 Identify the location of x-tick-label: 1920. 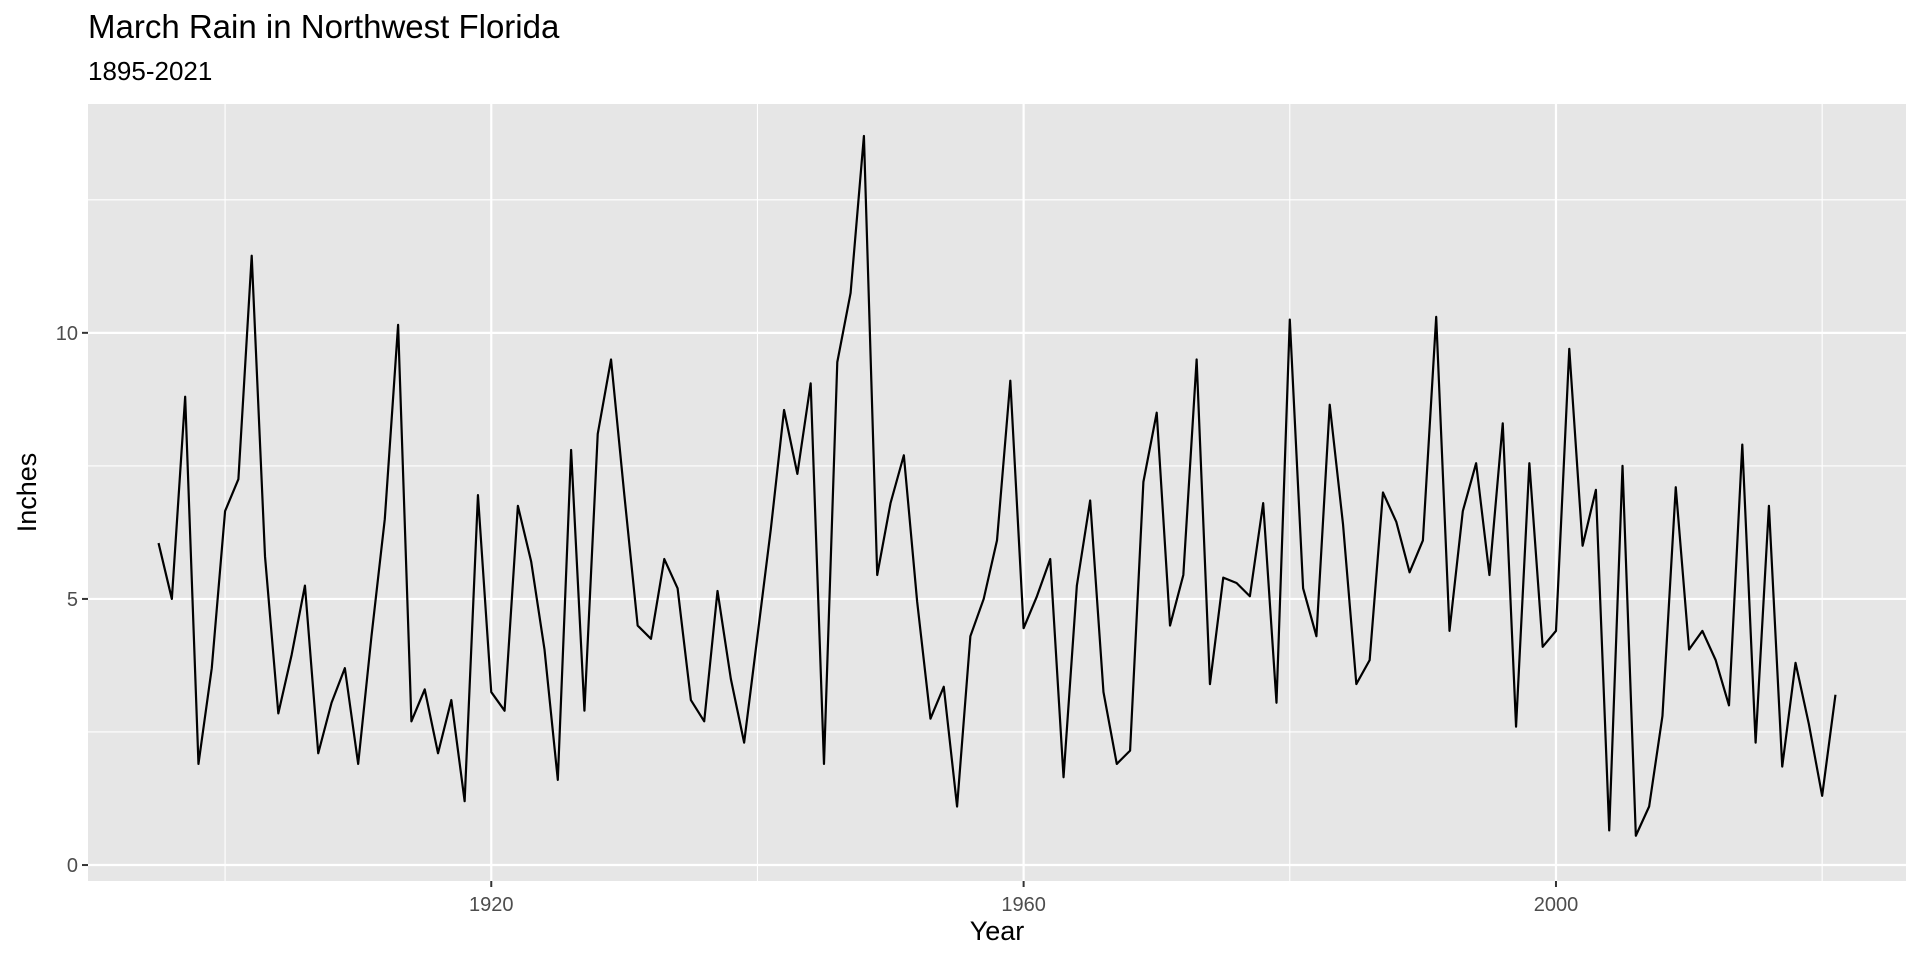
(491, 905).